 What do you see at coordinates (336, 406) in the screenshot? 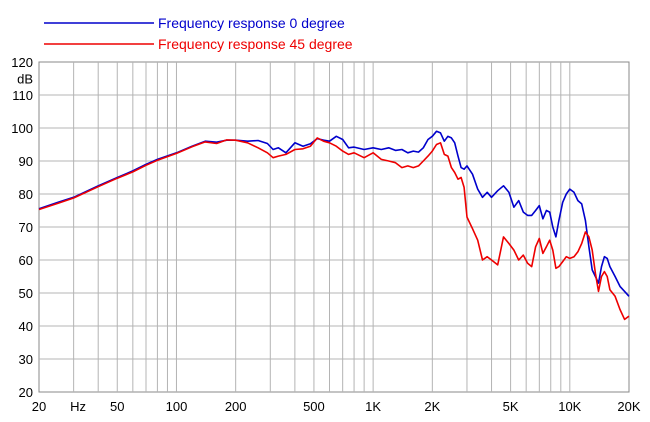
I see `x-axis-tick-labels: 20 50 100 200 500 1K 2K 5K 10K 20K Hz` at bounding box center [336, 406].